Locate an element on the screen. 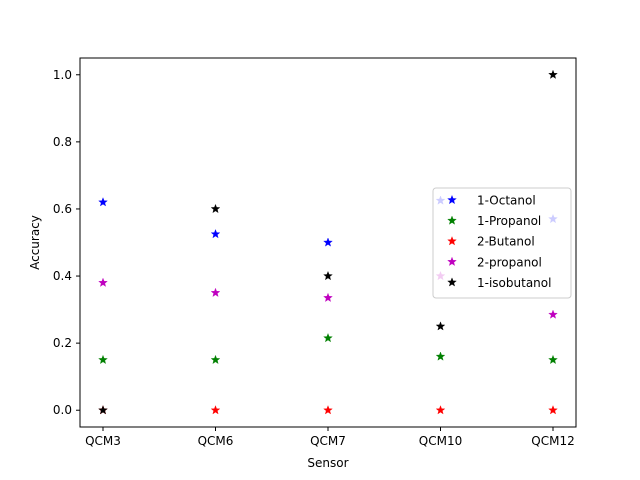 The height and width of the screenshot is (480, 640). legend-item: 1-isobutanol is located at coordinates (499, 283).